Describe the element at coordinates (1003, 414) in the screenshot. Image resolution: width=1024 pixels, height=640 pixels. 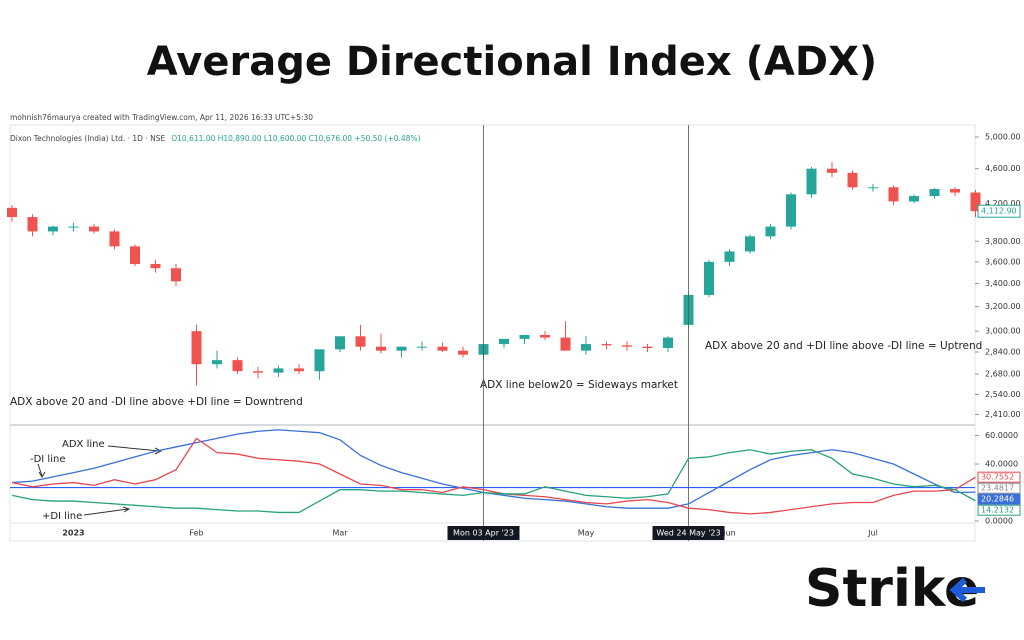
I see `y-tick-label: 2,410.00` at that location.